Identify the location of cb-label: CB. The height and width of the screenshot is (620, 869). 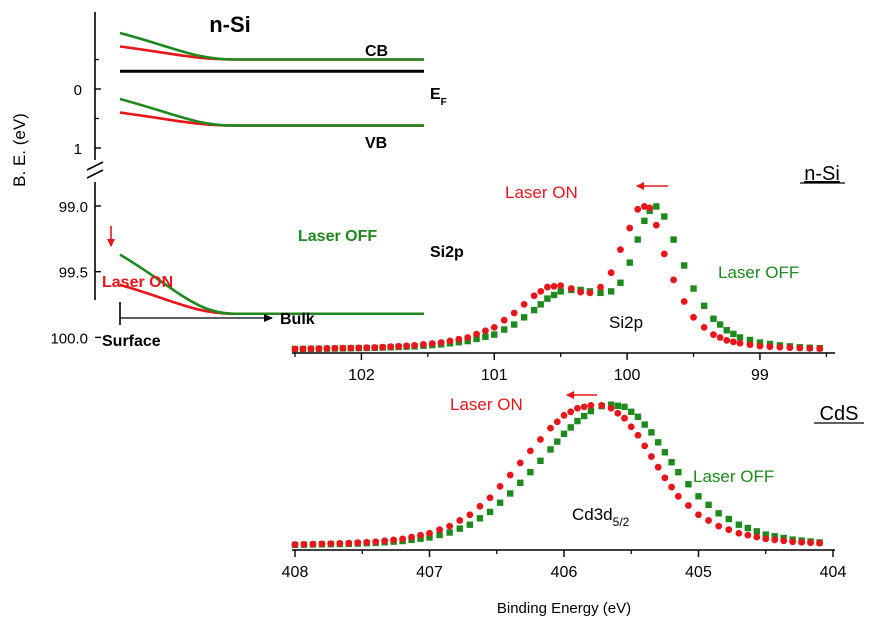
(376, 51).